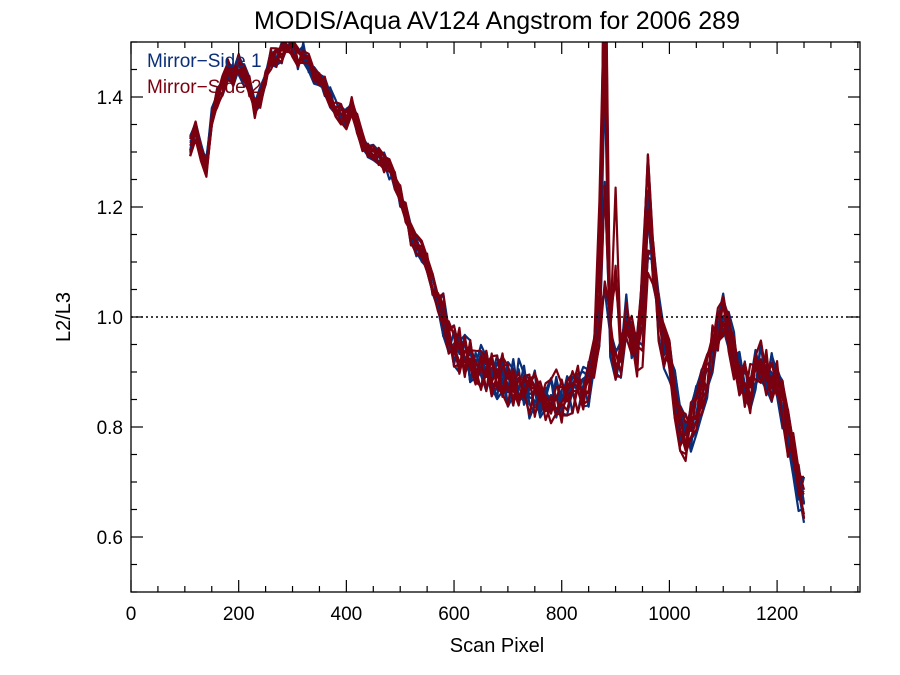  What do you see at coordinates (131, 614) in the screenshot?
I see `x-tick-label: 0` at bounding box center [131, 614].